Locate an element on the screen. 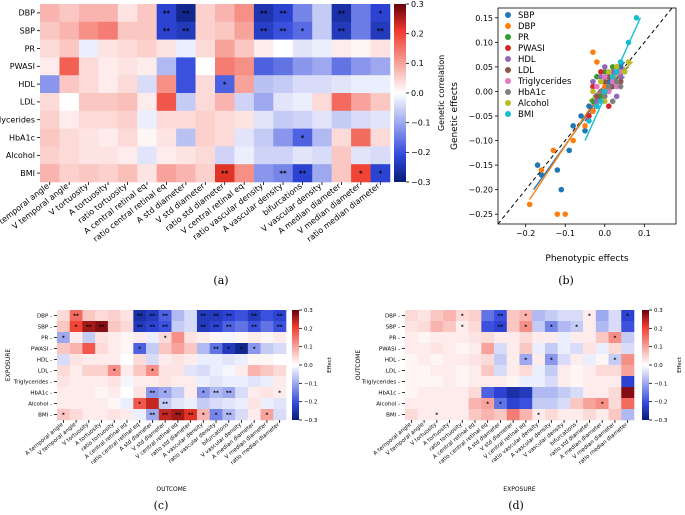  legend-label: Triglycerides is located at coordinates (544, 82).